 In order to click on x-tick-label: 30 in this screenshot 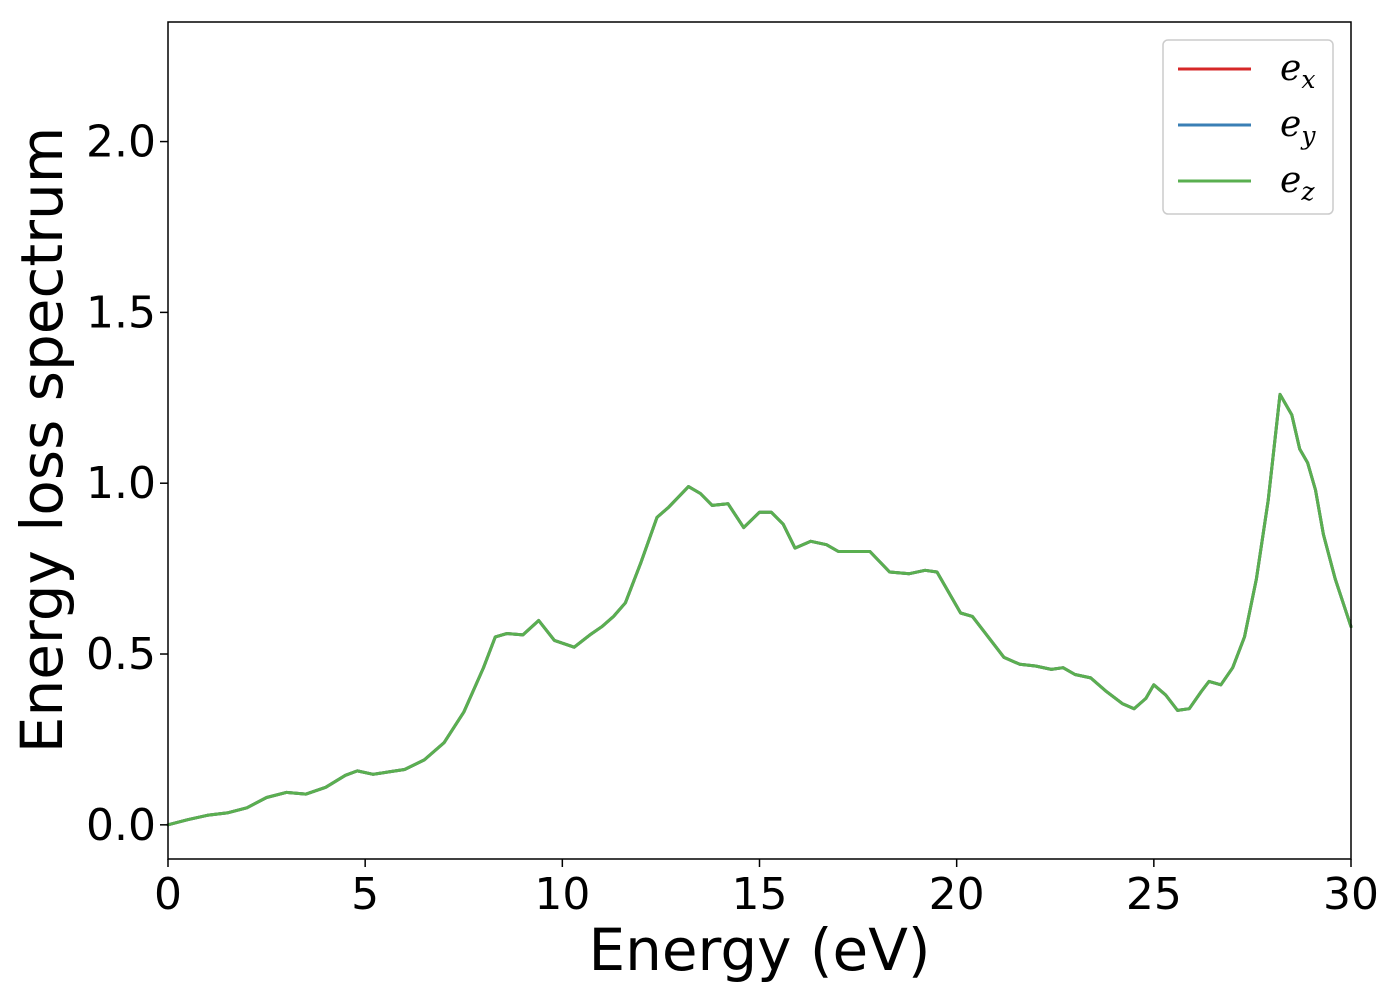, I will do `click(1351, 894)`.